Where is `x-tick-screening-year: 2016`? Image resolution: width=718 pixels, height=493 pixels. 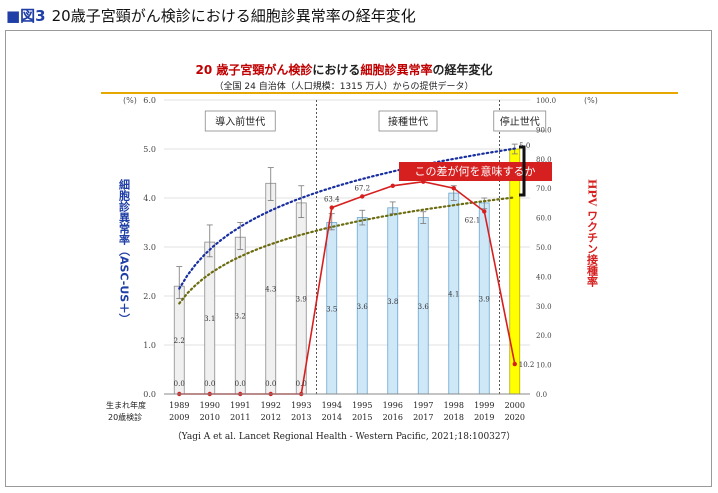 x-tick-screening-year: 2016 is located at coordinates (393, 417).